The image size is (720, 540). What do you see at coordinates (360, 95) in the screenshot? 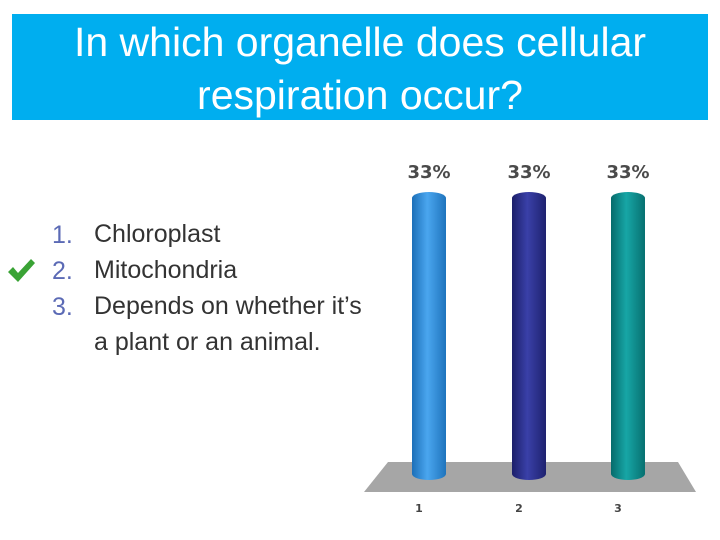
I see `question-title-line-2: respiration occur?` at bounding box center [360, 95].